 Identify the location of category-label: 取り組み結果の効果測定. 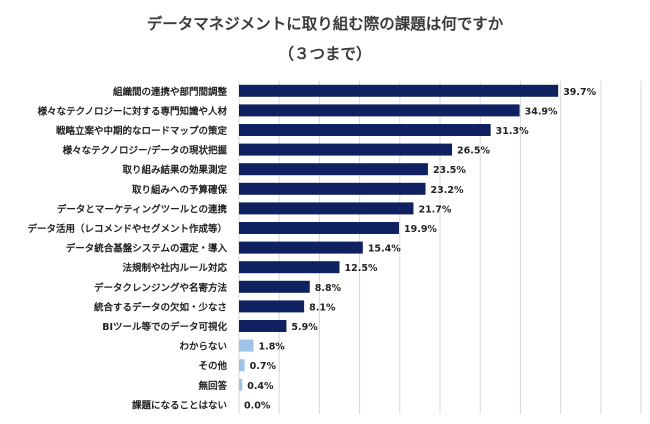
(174, 170).